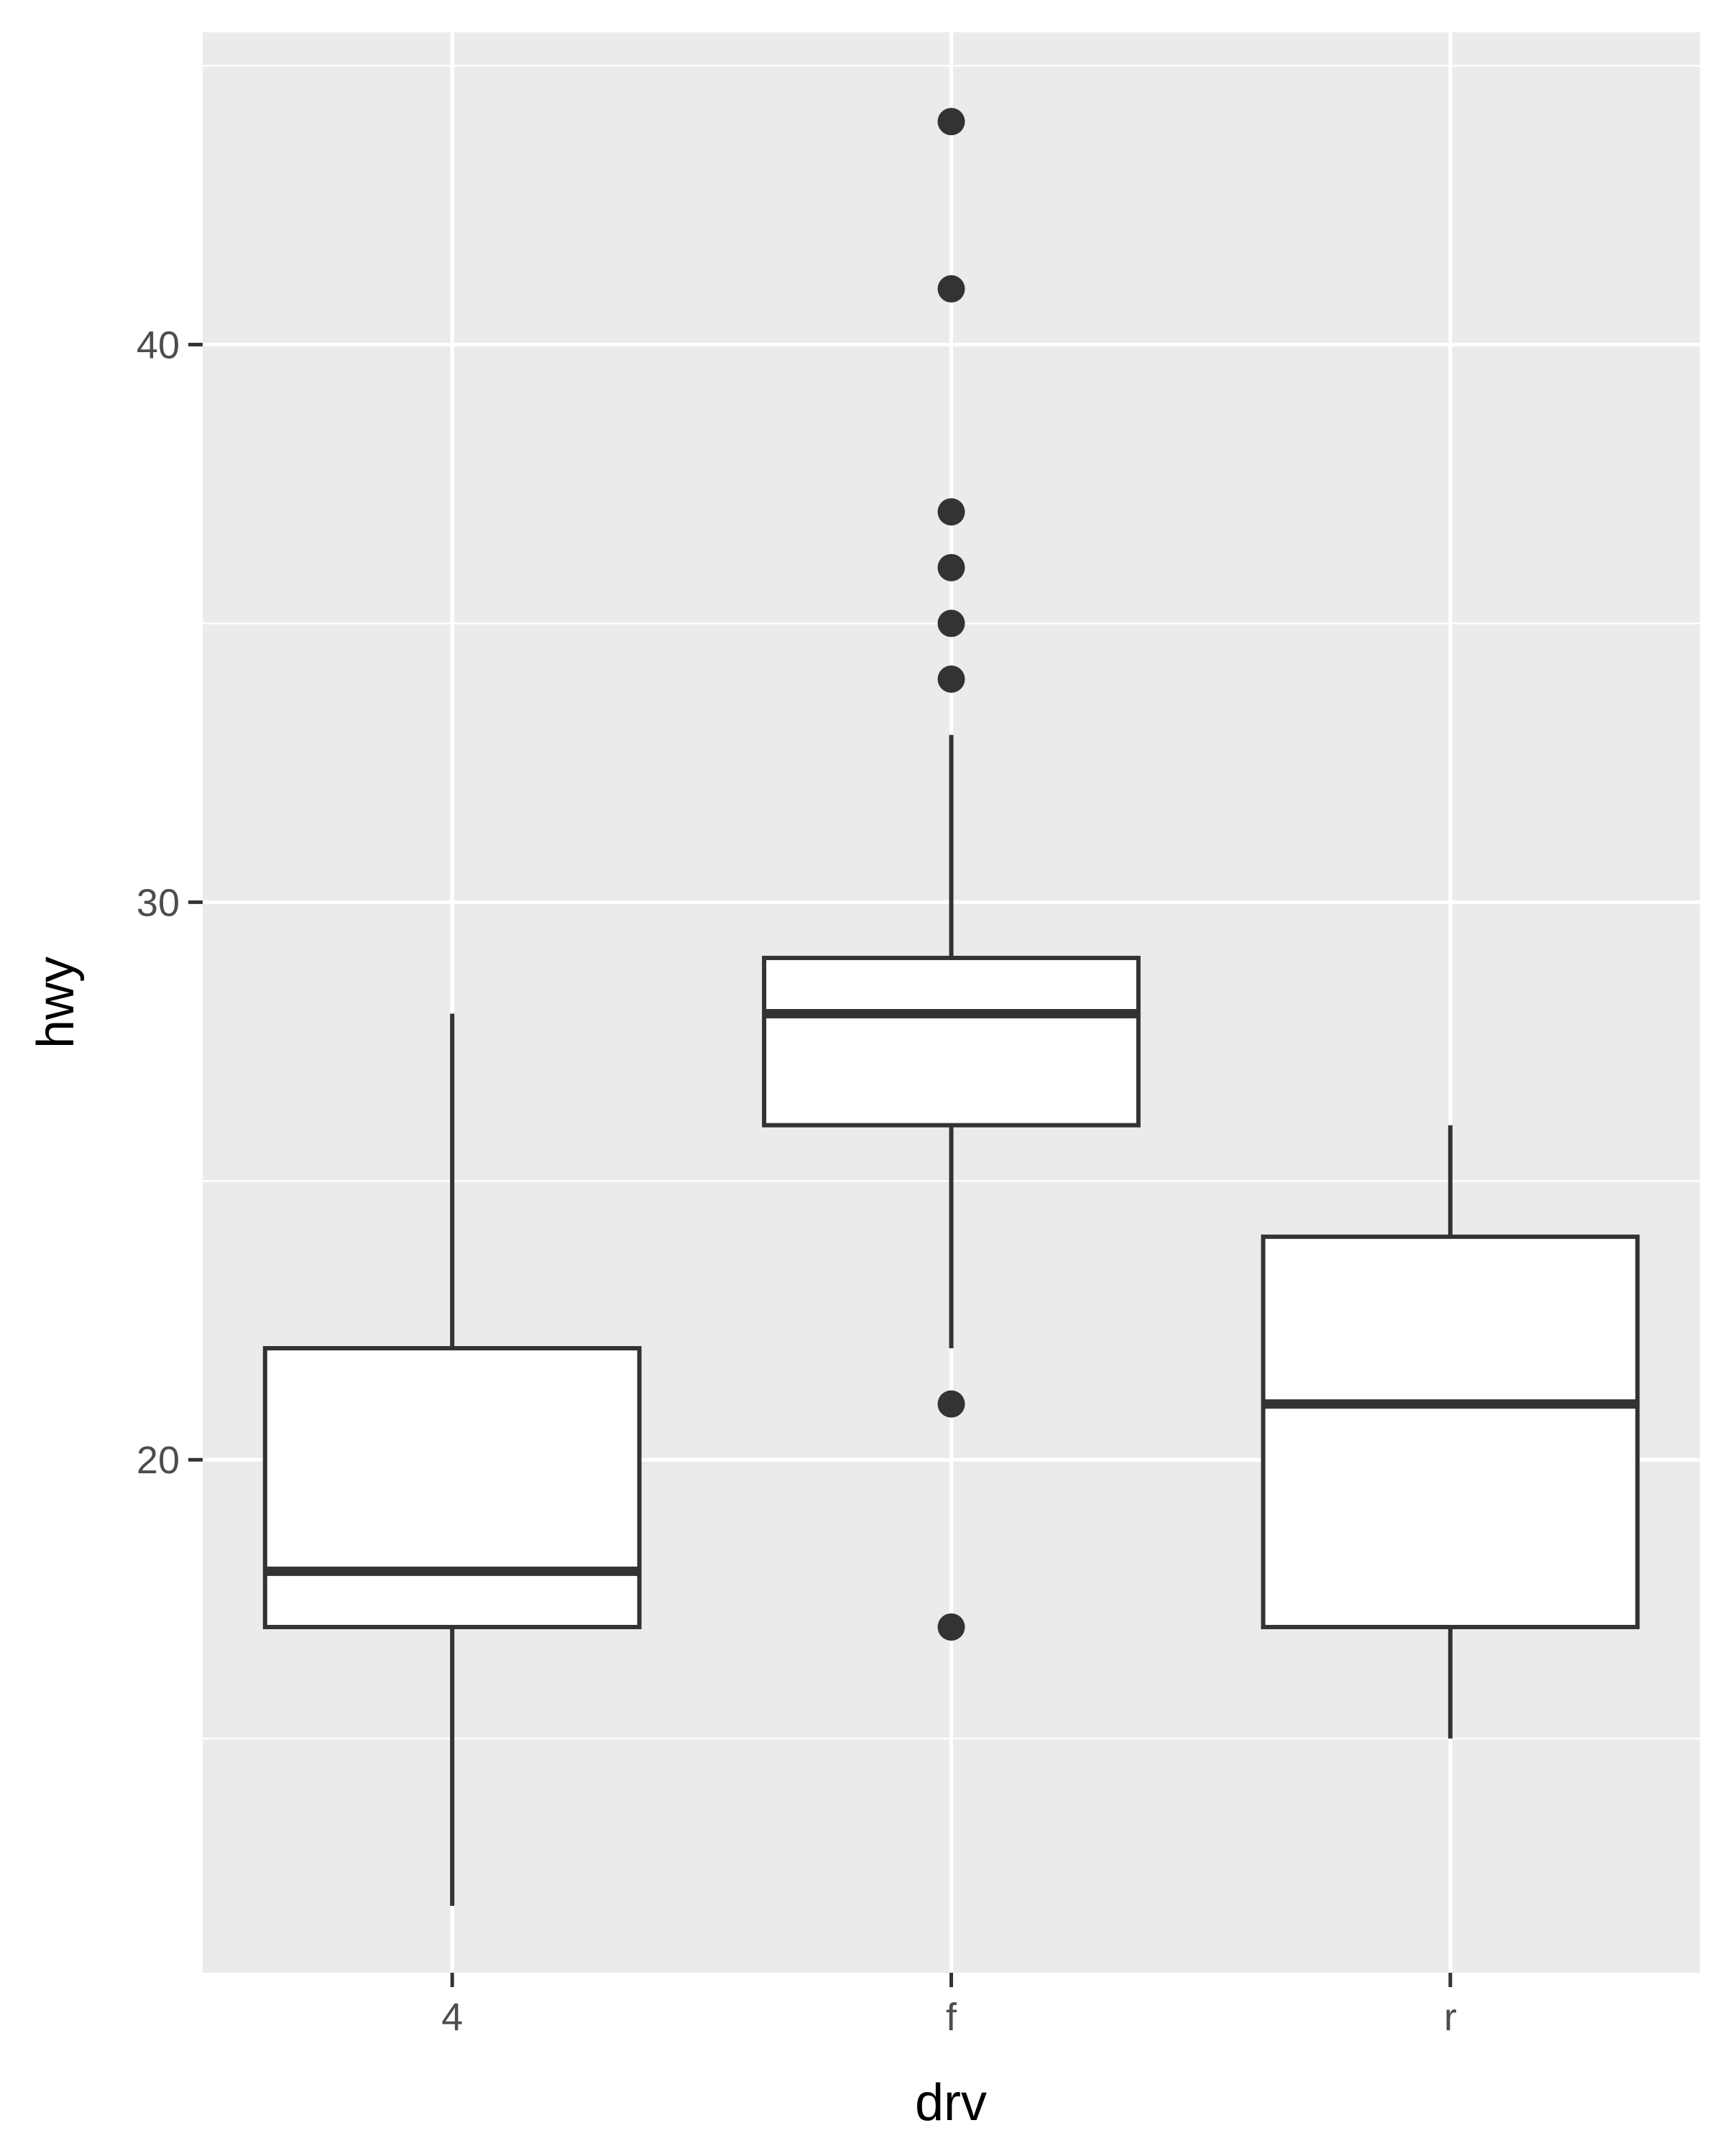 This screenshot has width=1725, height=2156. I want to click on y-tick-label-40: 40, so click(158, 345).